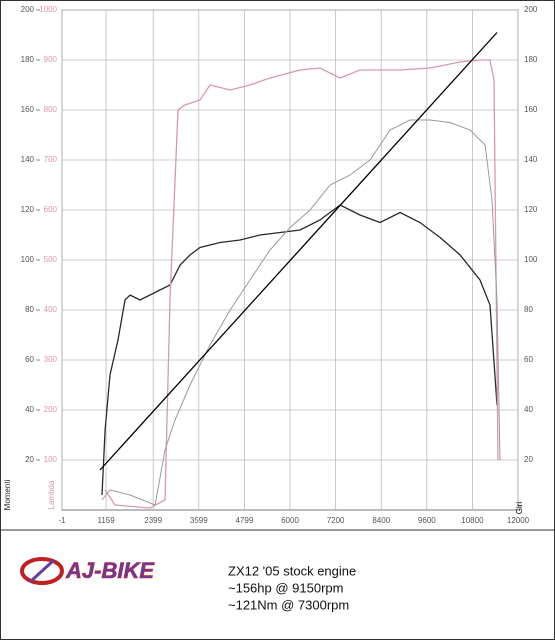 Image resolution: width=555 pixels, height=640 pixels. I want to click on x-tick-label: 12000, so click(518, 520).